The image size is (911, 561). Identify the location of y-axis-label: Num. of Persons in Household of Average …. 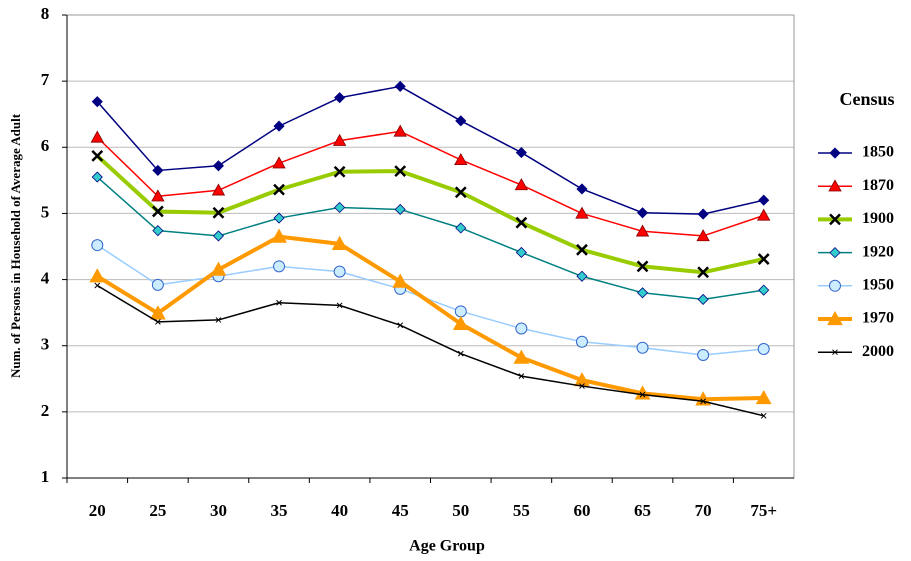
(15, 245).